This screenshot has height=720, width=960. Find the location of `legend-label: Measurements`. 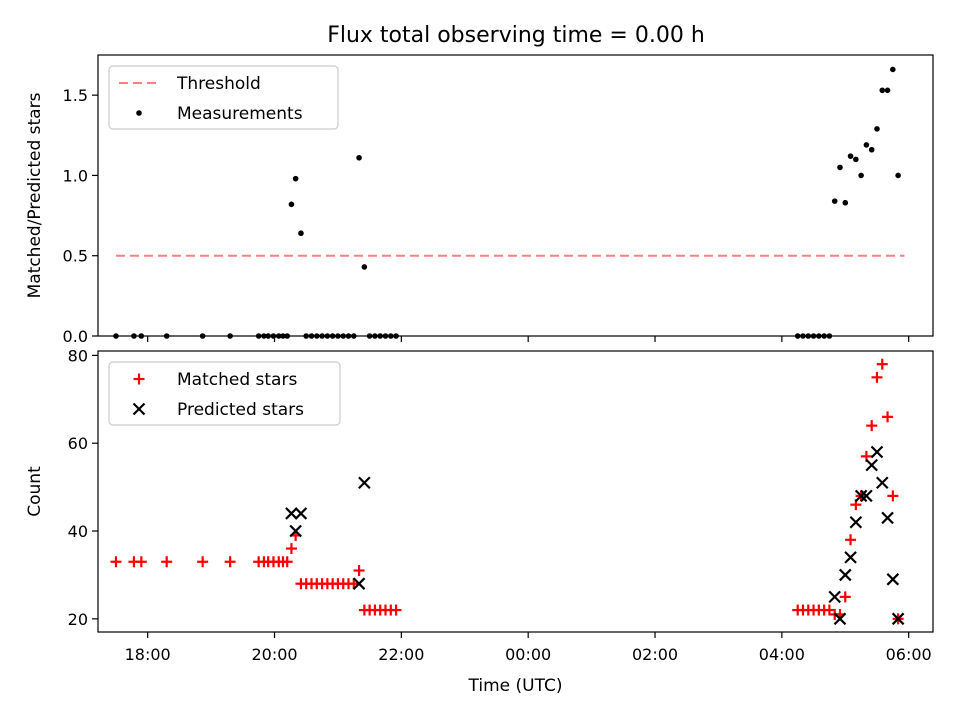

legend-label: Measurements is located at coordinates (240, 114).